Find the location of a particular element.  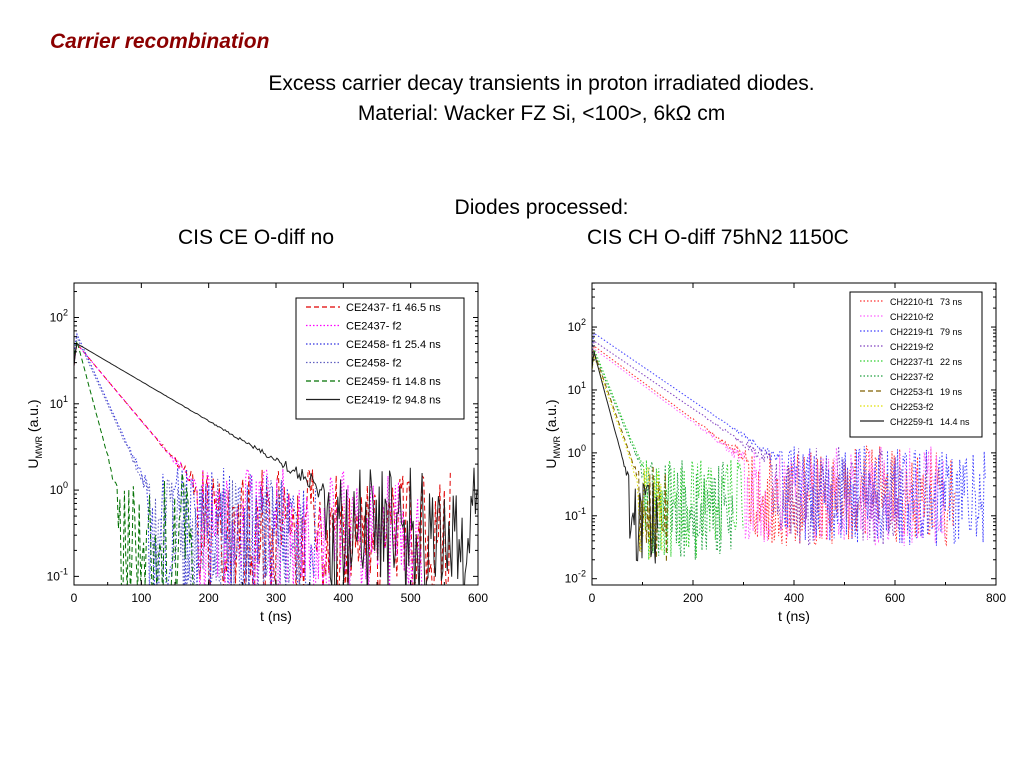

legend-label: CE2437- f1 46.5 ns is located at coordinates (393, 308).